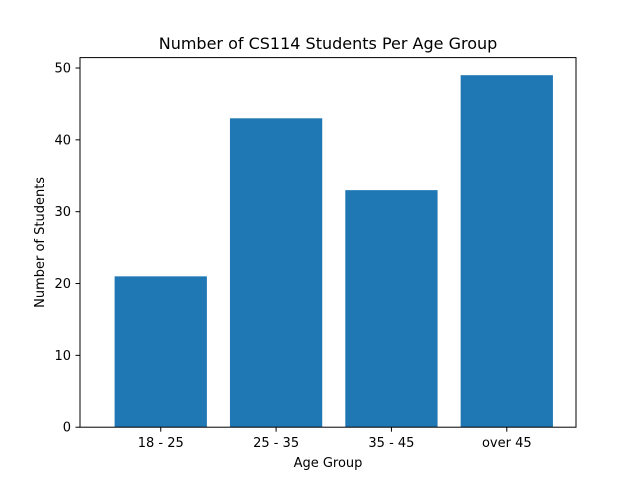 This screenshot has width=640, height=480. What do you see at coordinates (67, 428) in the screenshot?
I see `y-tick-label-0: 0` at bounding box center [67, 428].